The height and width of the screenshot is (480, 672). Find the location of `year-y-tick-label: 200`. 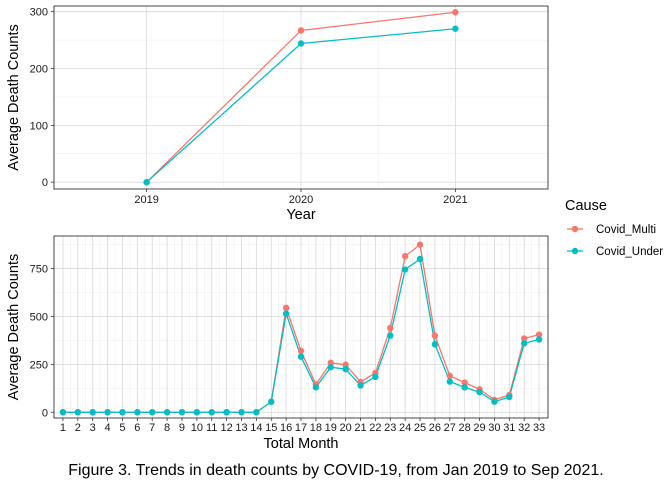

year-y-tick-label: 200 is located at coordinates (39, 70).